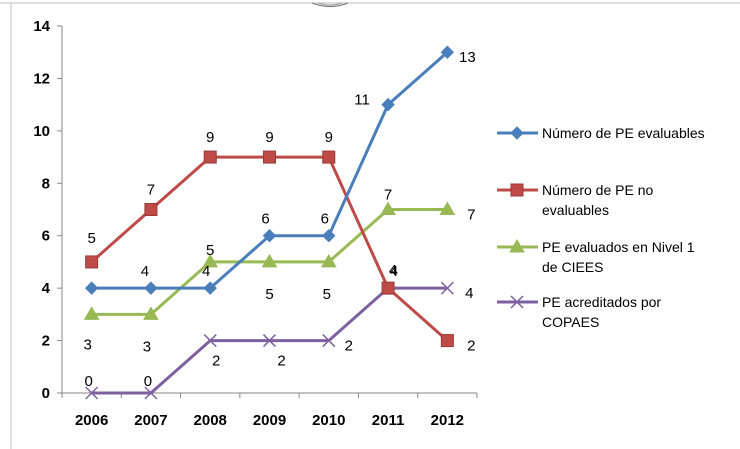  What do you see at coordinates (597, 190) in the screenshot?
I see `legend-entry-text: Número de PE no` at bounding box center [597, 190].